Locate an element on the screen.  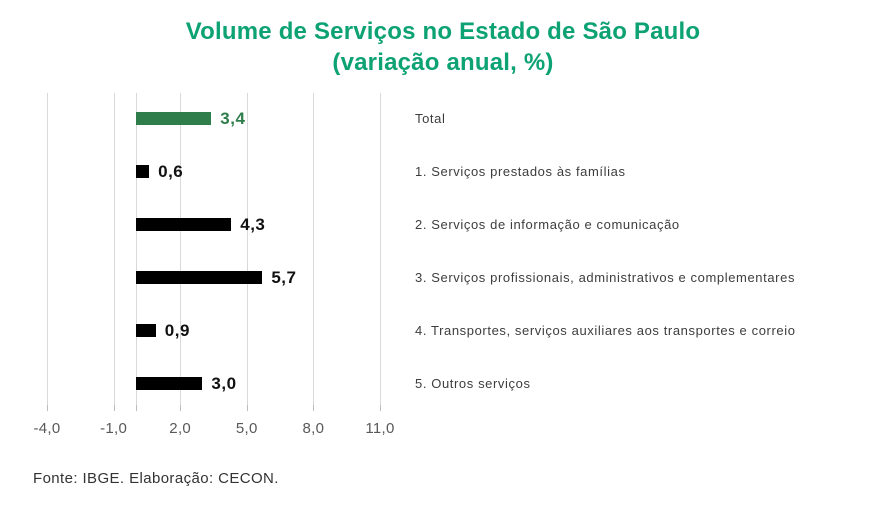
x-tick-label: -4,0 is located at coordinates (47, 428).